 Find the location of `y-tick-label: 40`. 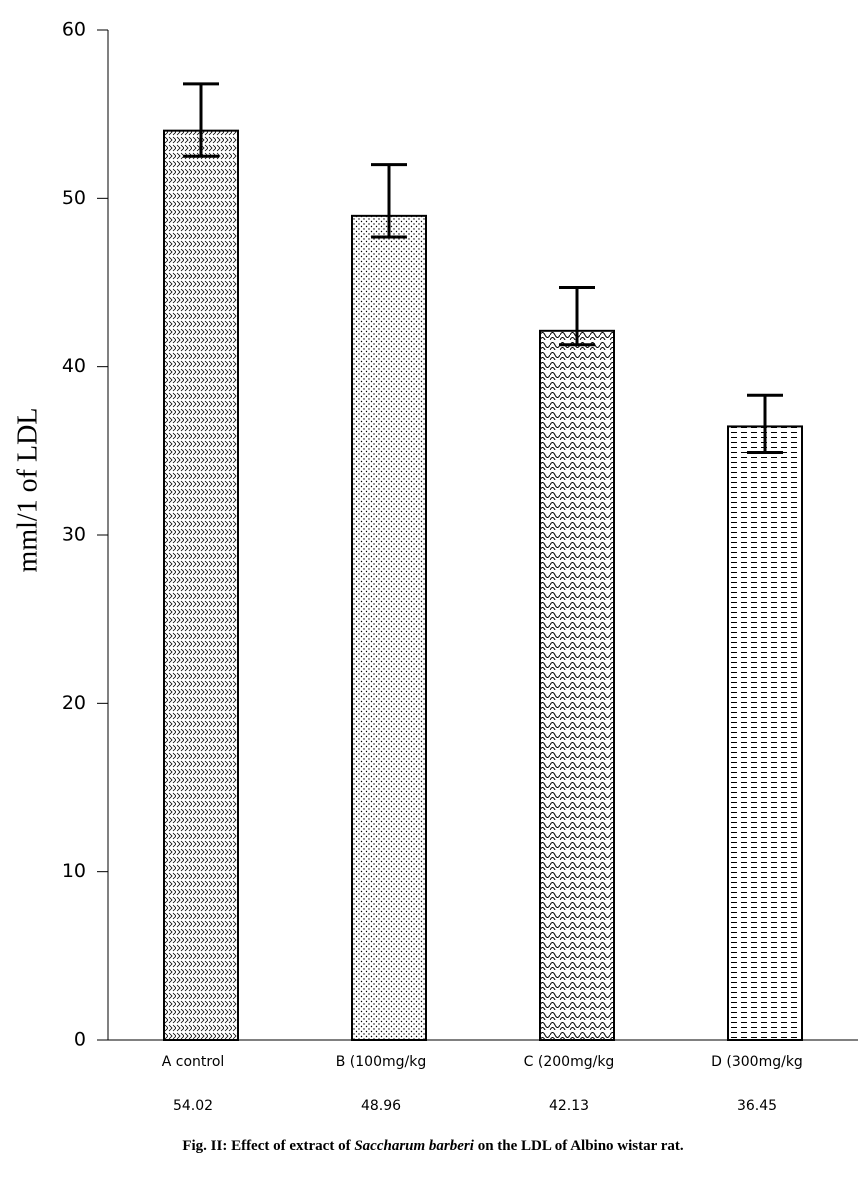

y-tick-label: 40 is located at coordinates (74, 366).